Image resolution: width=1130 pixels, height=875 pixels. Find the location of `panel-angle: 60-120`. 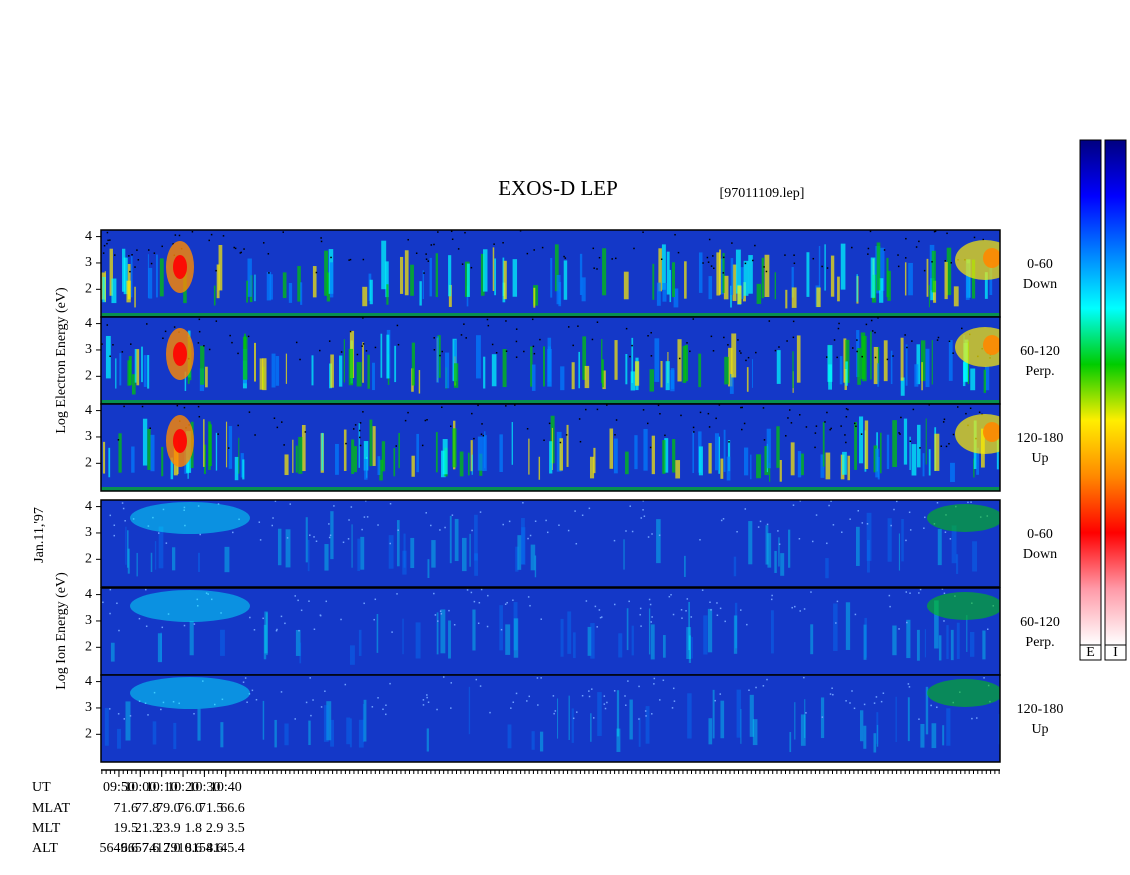

panel-angle: 60-120 is located at coordinates (1040, 622).